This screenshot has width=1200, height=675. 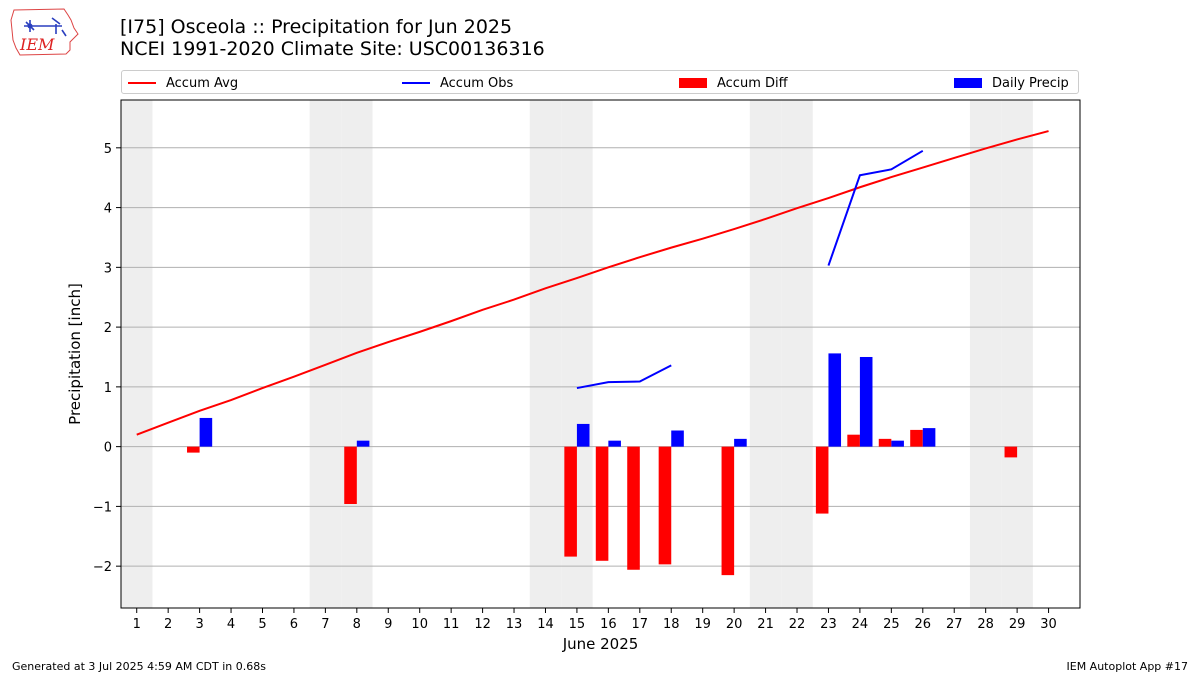 I want to click on footer-app: IEM Autoplot App #17, so click(x=1127, y=666).